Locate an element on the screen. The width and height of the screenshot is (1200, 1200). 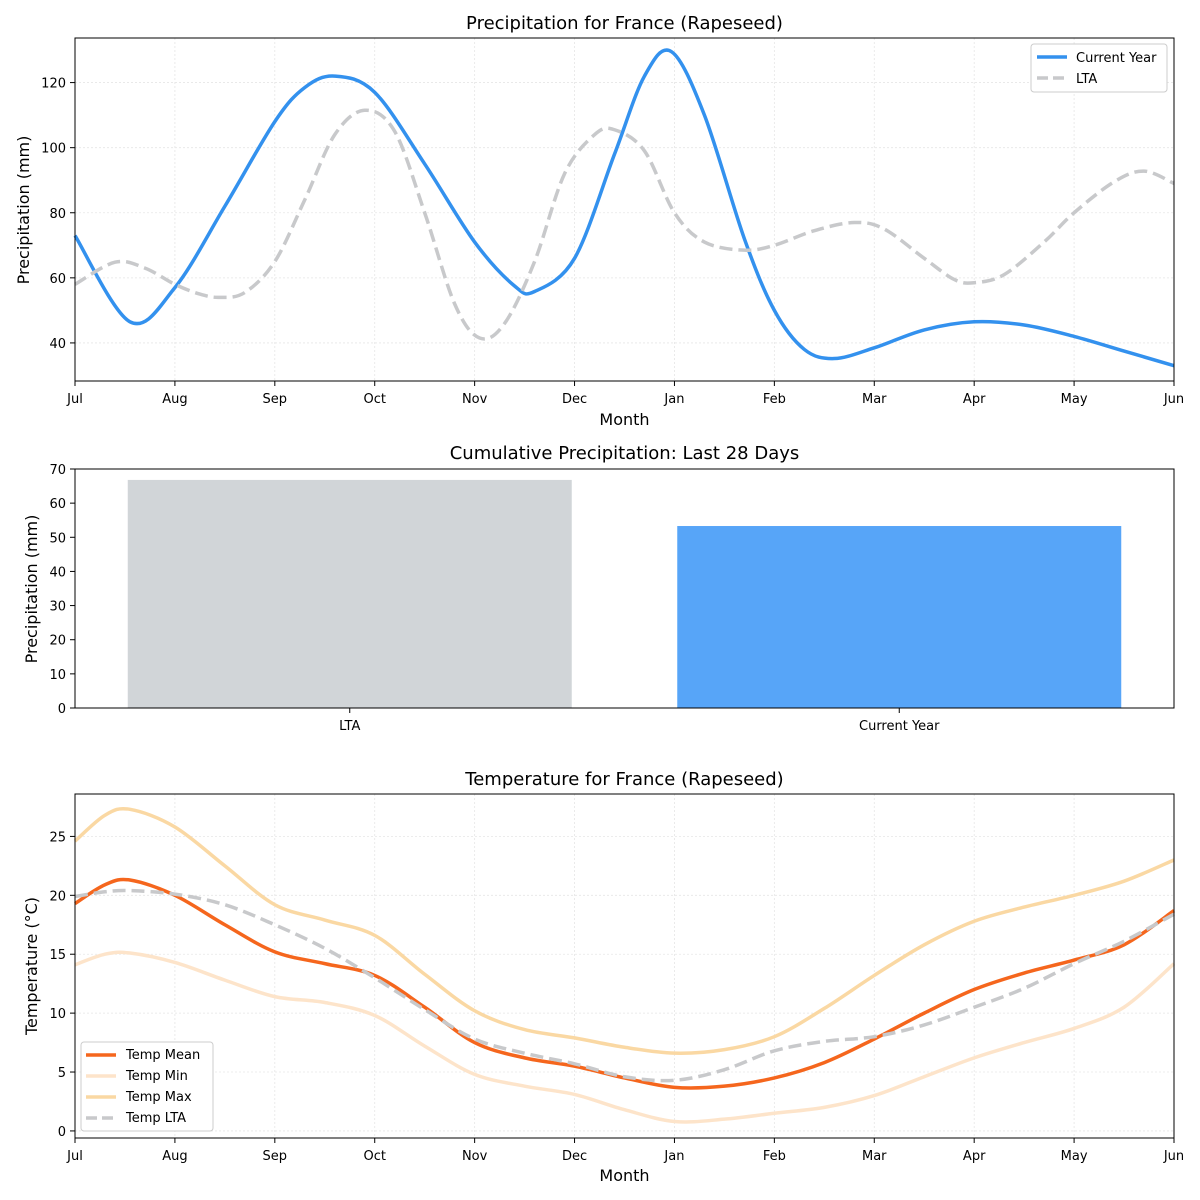
legend-label-lta: LTA is located at coordinates (1086, 79).